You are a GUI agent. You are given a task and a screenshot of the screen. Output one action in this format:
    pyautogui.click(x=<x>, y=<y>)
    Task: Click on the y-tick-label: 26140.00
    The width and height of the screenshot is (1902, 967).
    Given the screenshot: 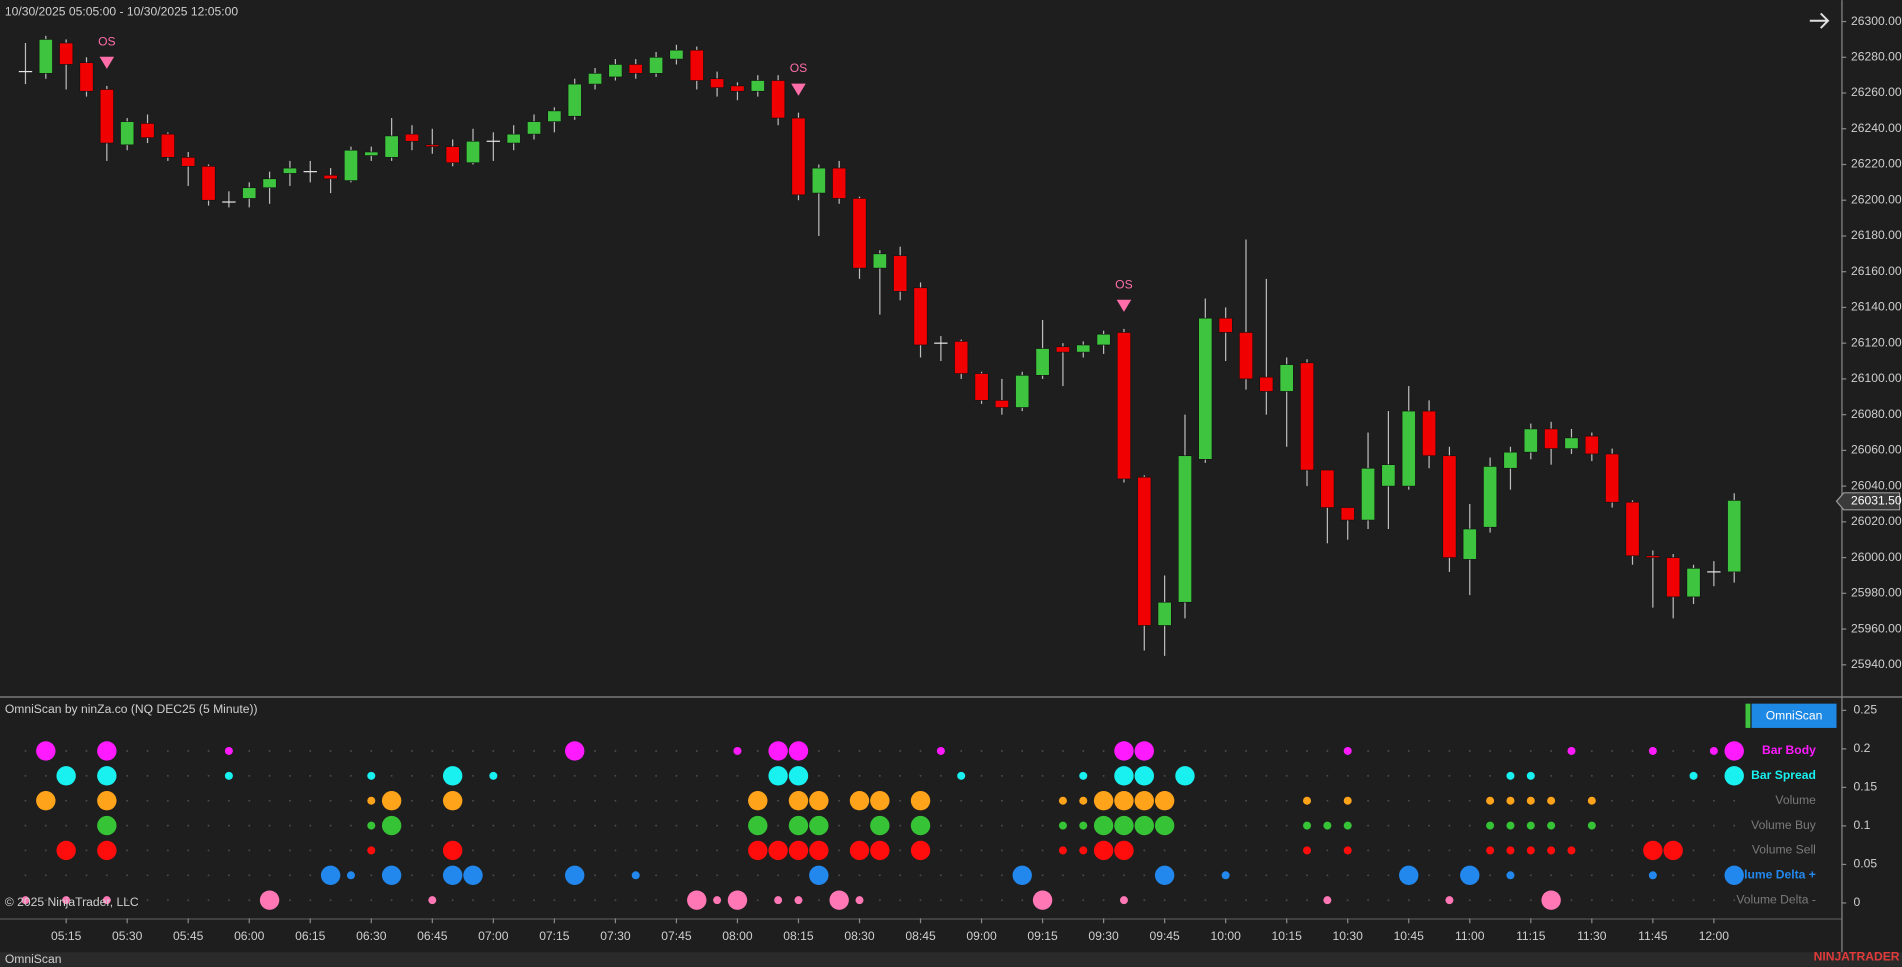 What is the action you would take?
    pyautogui.click(x=1876, y=307)
    